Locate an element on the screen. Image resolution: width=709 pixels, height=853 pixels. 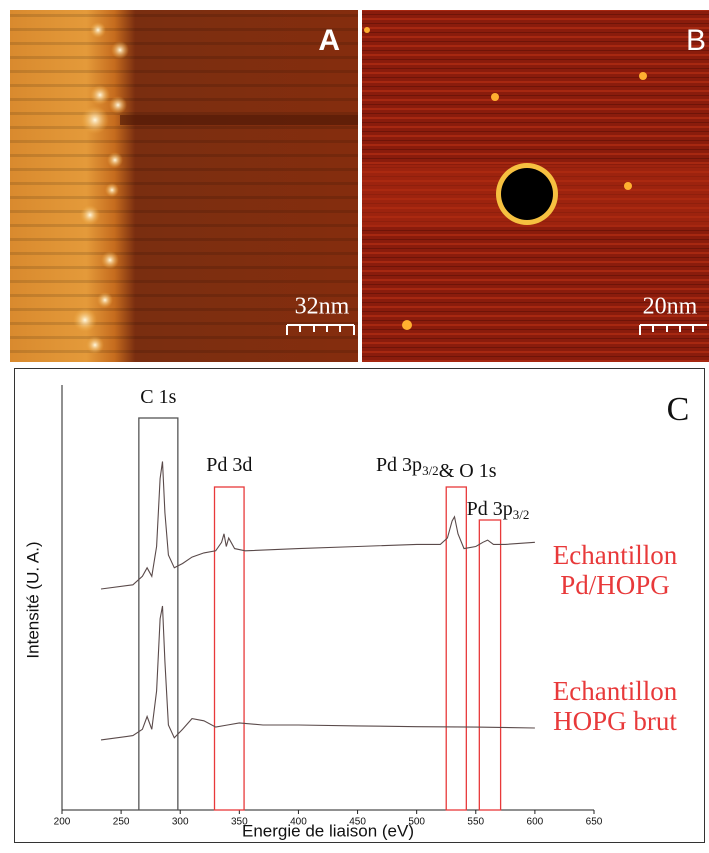
x-tick-label: 450 is located at coordinates (357, 822).